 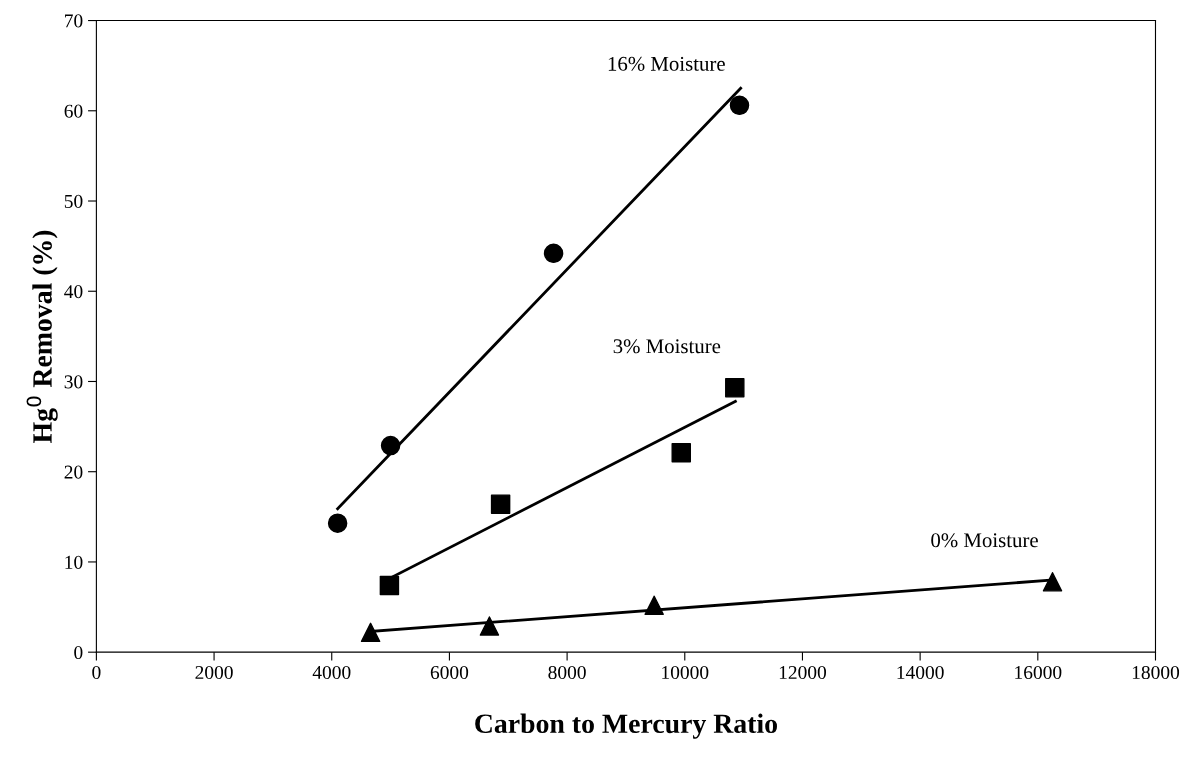 I want to click on x-tick-label: 6000, so click(x=449, y=672).